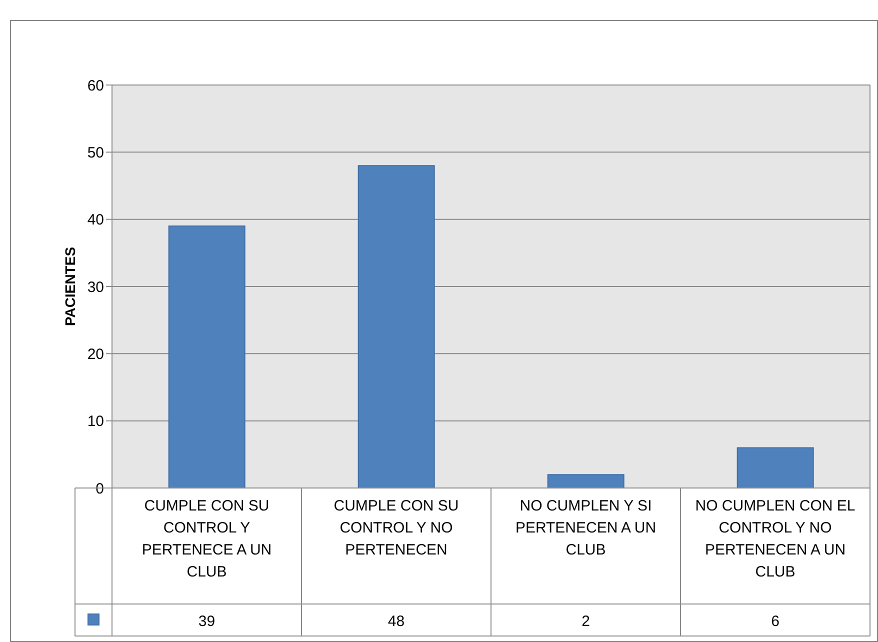 The width and height of the screenshot is (878, 642). Describe the element at coordinates (95, 354) in the screenshot. I see `y-tick-label: 20` at that location.